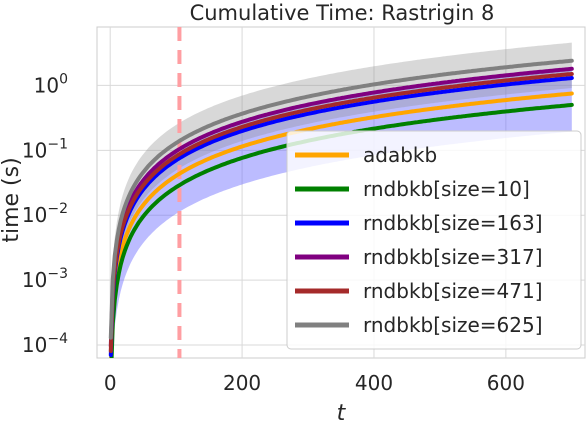 The height and width of the screenshot is (426, 586). I want to click on legend-entry: rndbkb[size=317], so click(453, 257).